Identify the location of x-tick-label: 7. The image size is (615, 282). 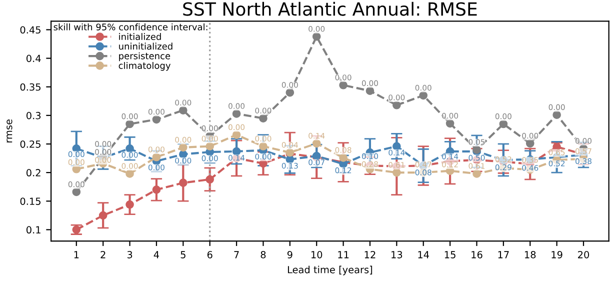
(236, 254).